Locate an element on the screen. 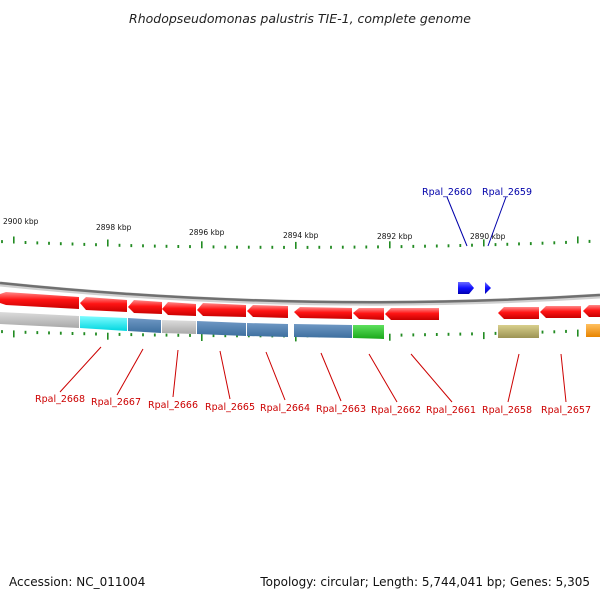 The image size is (600, 600). gene-label: Rpal_2661 is located at coordinates (451, 410).